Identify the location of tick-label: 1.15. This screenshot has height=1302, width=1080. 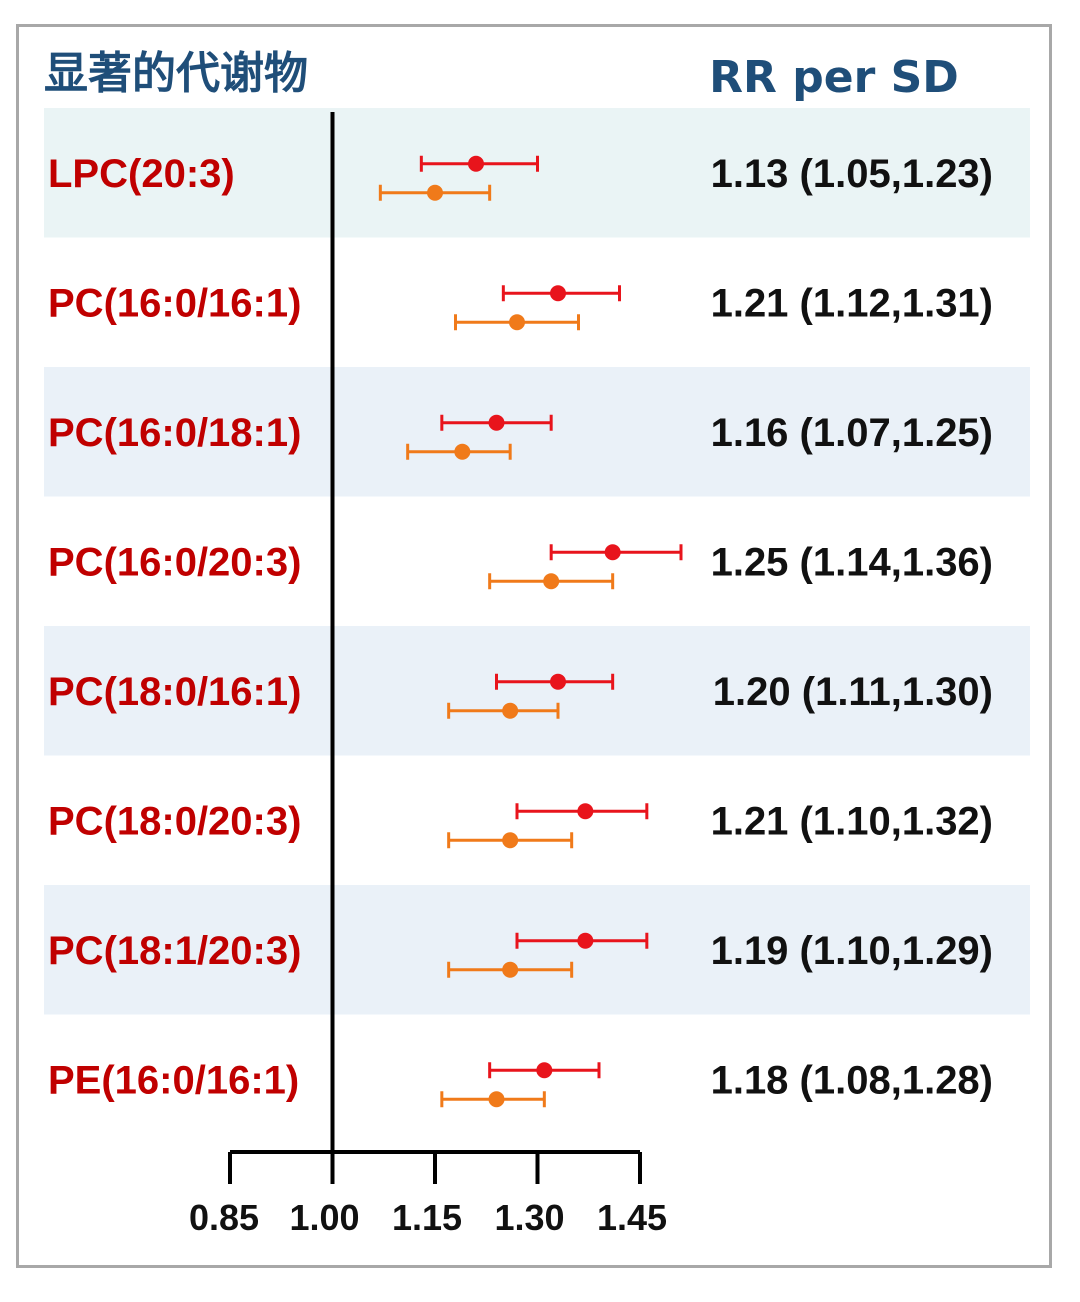
(427, 1217).